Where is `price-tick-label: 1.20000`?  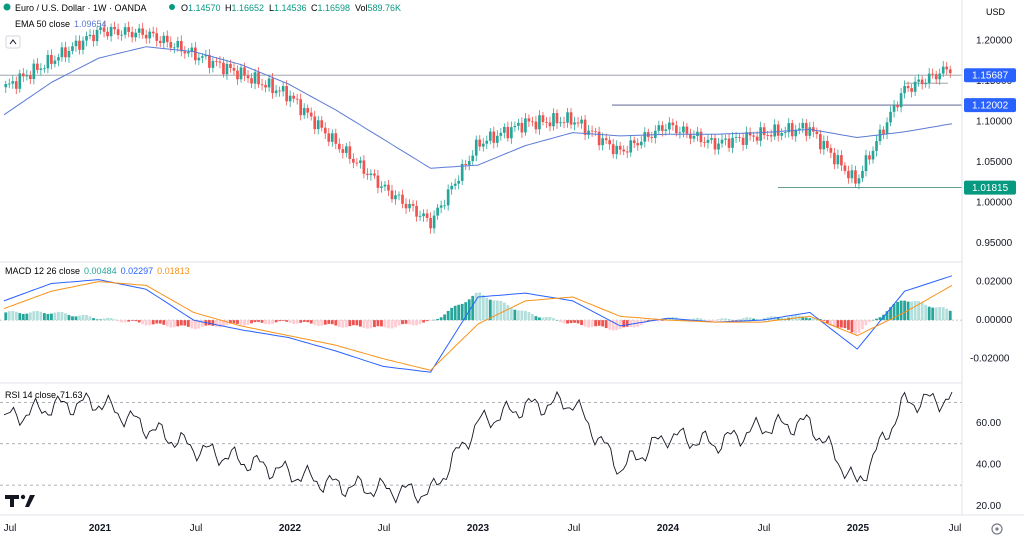 price-tick-label: 1.20000 is located at coordinates (994, 40).